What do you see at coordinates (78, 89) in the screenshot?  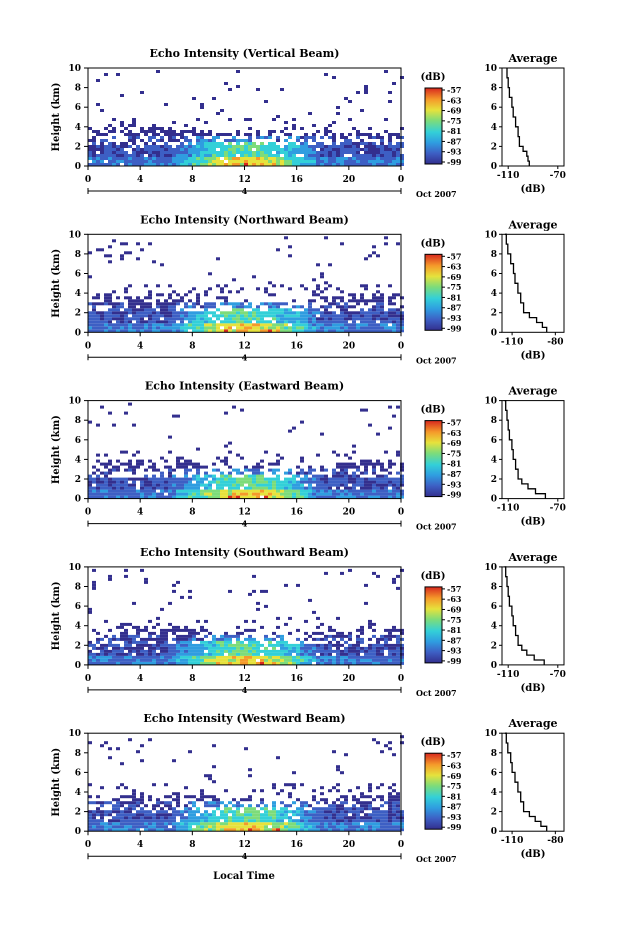 I see `y-tick-label: 8` at bounding box center [78, 89].